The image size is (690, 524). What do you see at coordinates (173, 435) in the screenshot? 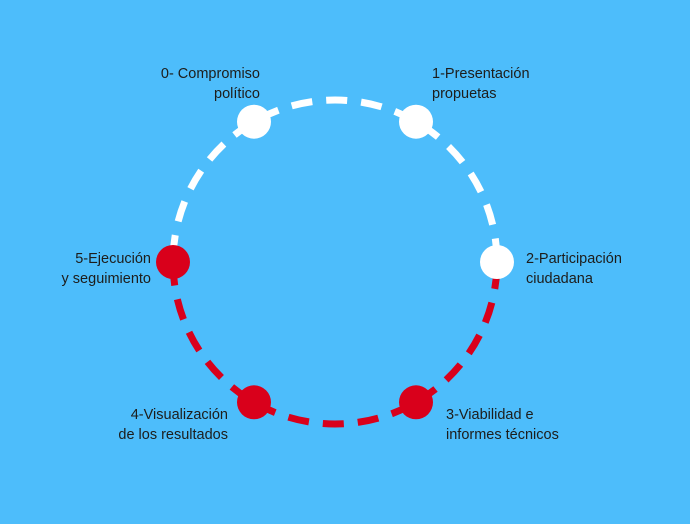
I see `step-4-subtitle: de los resultados` at bounding box center [173, 435].